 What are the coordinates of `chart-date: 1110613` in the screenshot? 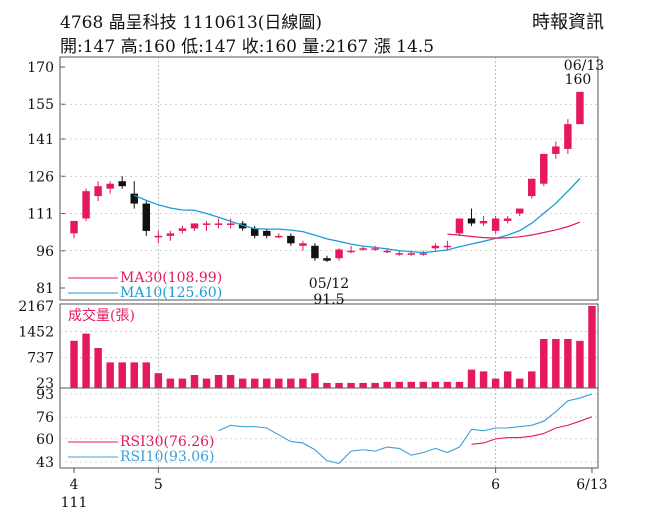 It's located at (220, 23).